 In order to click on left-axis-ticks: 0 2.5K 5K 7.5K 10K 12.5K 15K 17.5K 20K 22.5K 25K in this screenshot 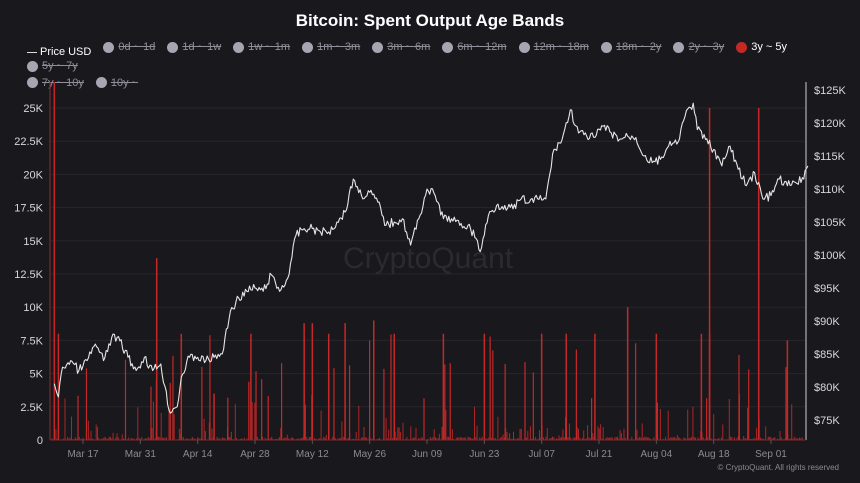, I will do `click(28, 275)`.